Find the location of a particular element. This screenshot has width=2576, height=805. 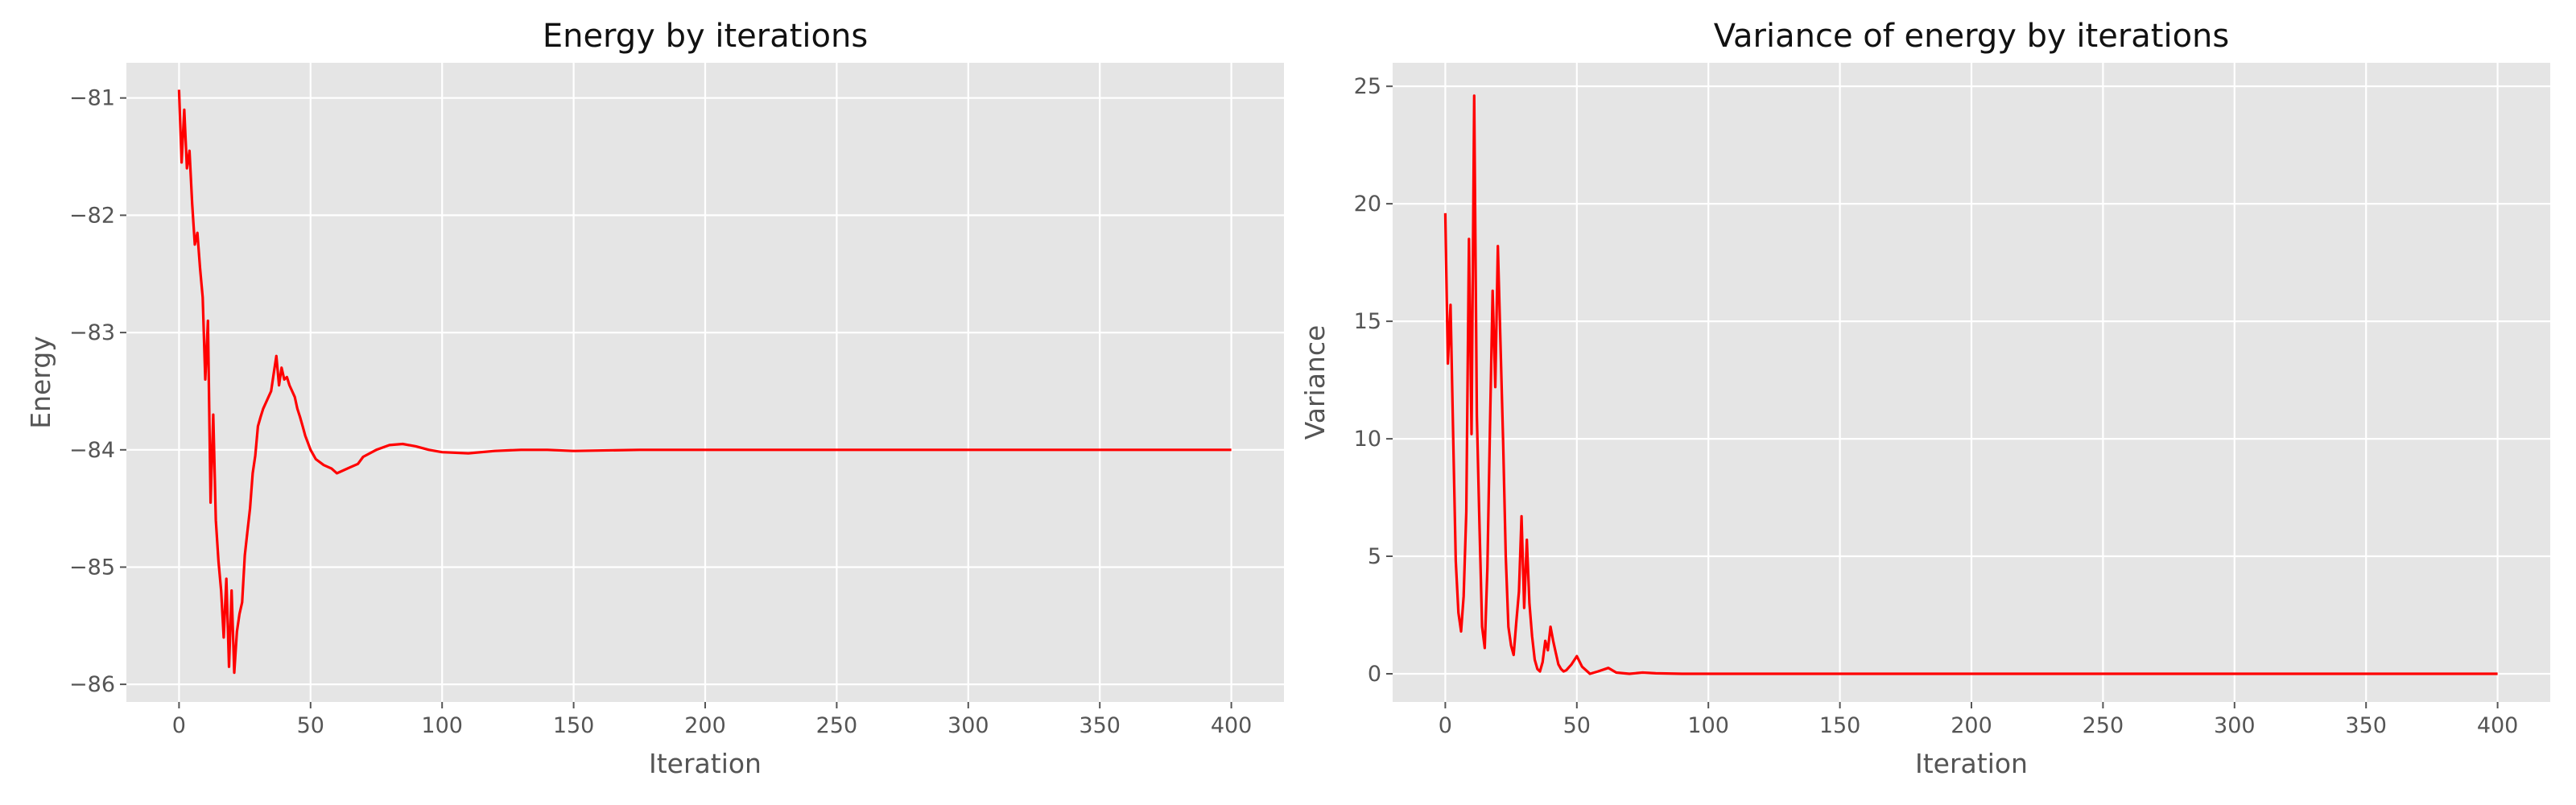

y-tick-label: −85 is located at coordinates (92, 567).